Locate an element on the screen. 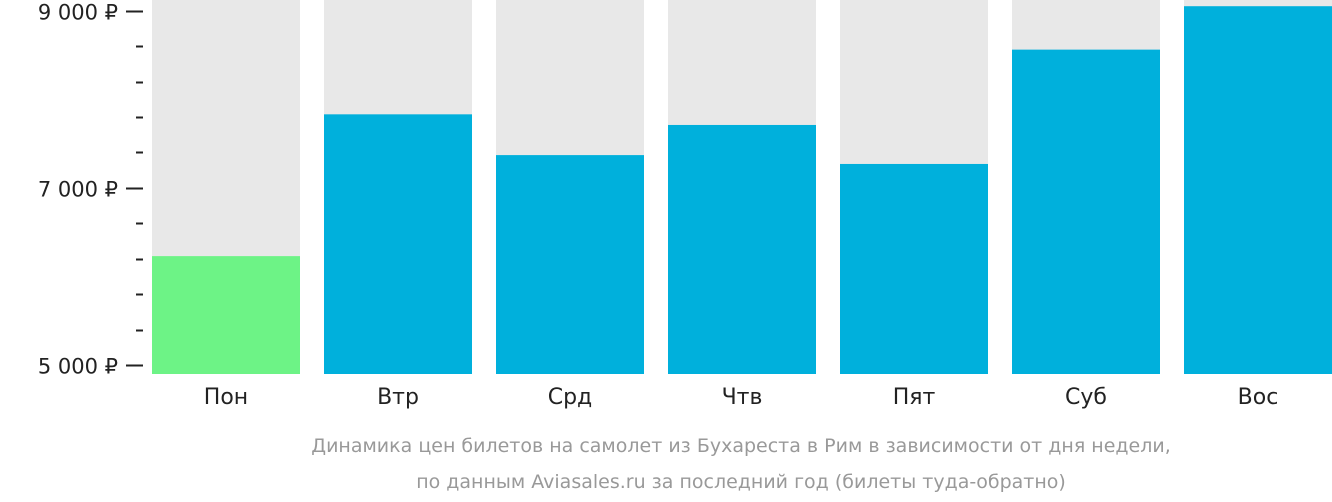 The width and height of the screenshot is (1332, 502). y-axis: 5 000 ₽ 7 000 ₽ 9 000 ₽ is located at coordinates (90, 190).